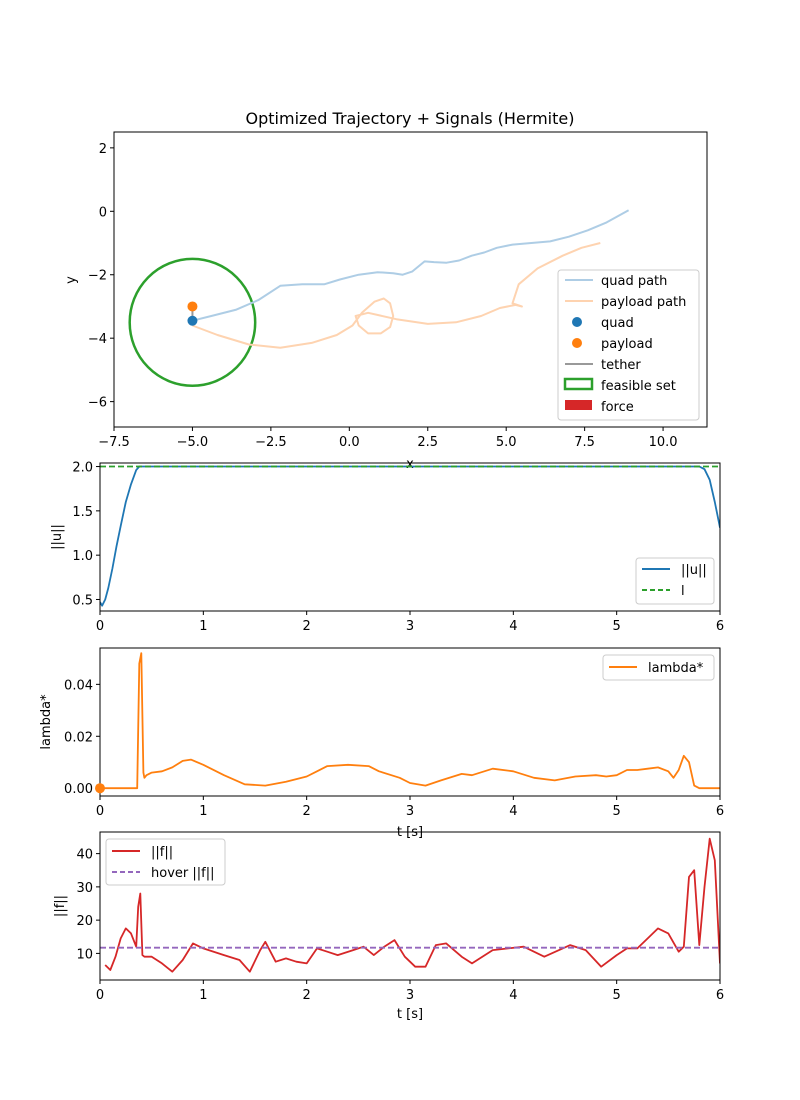 This screenshot has width=800, height=1100. I want to click on point-quad, so click(192, 320).